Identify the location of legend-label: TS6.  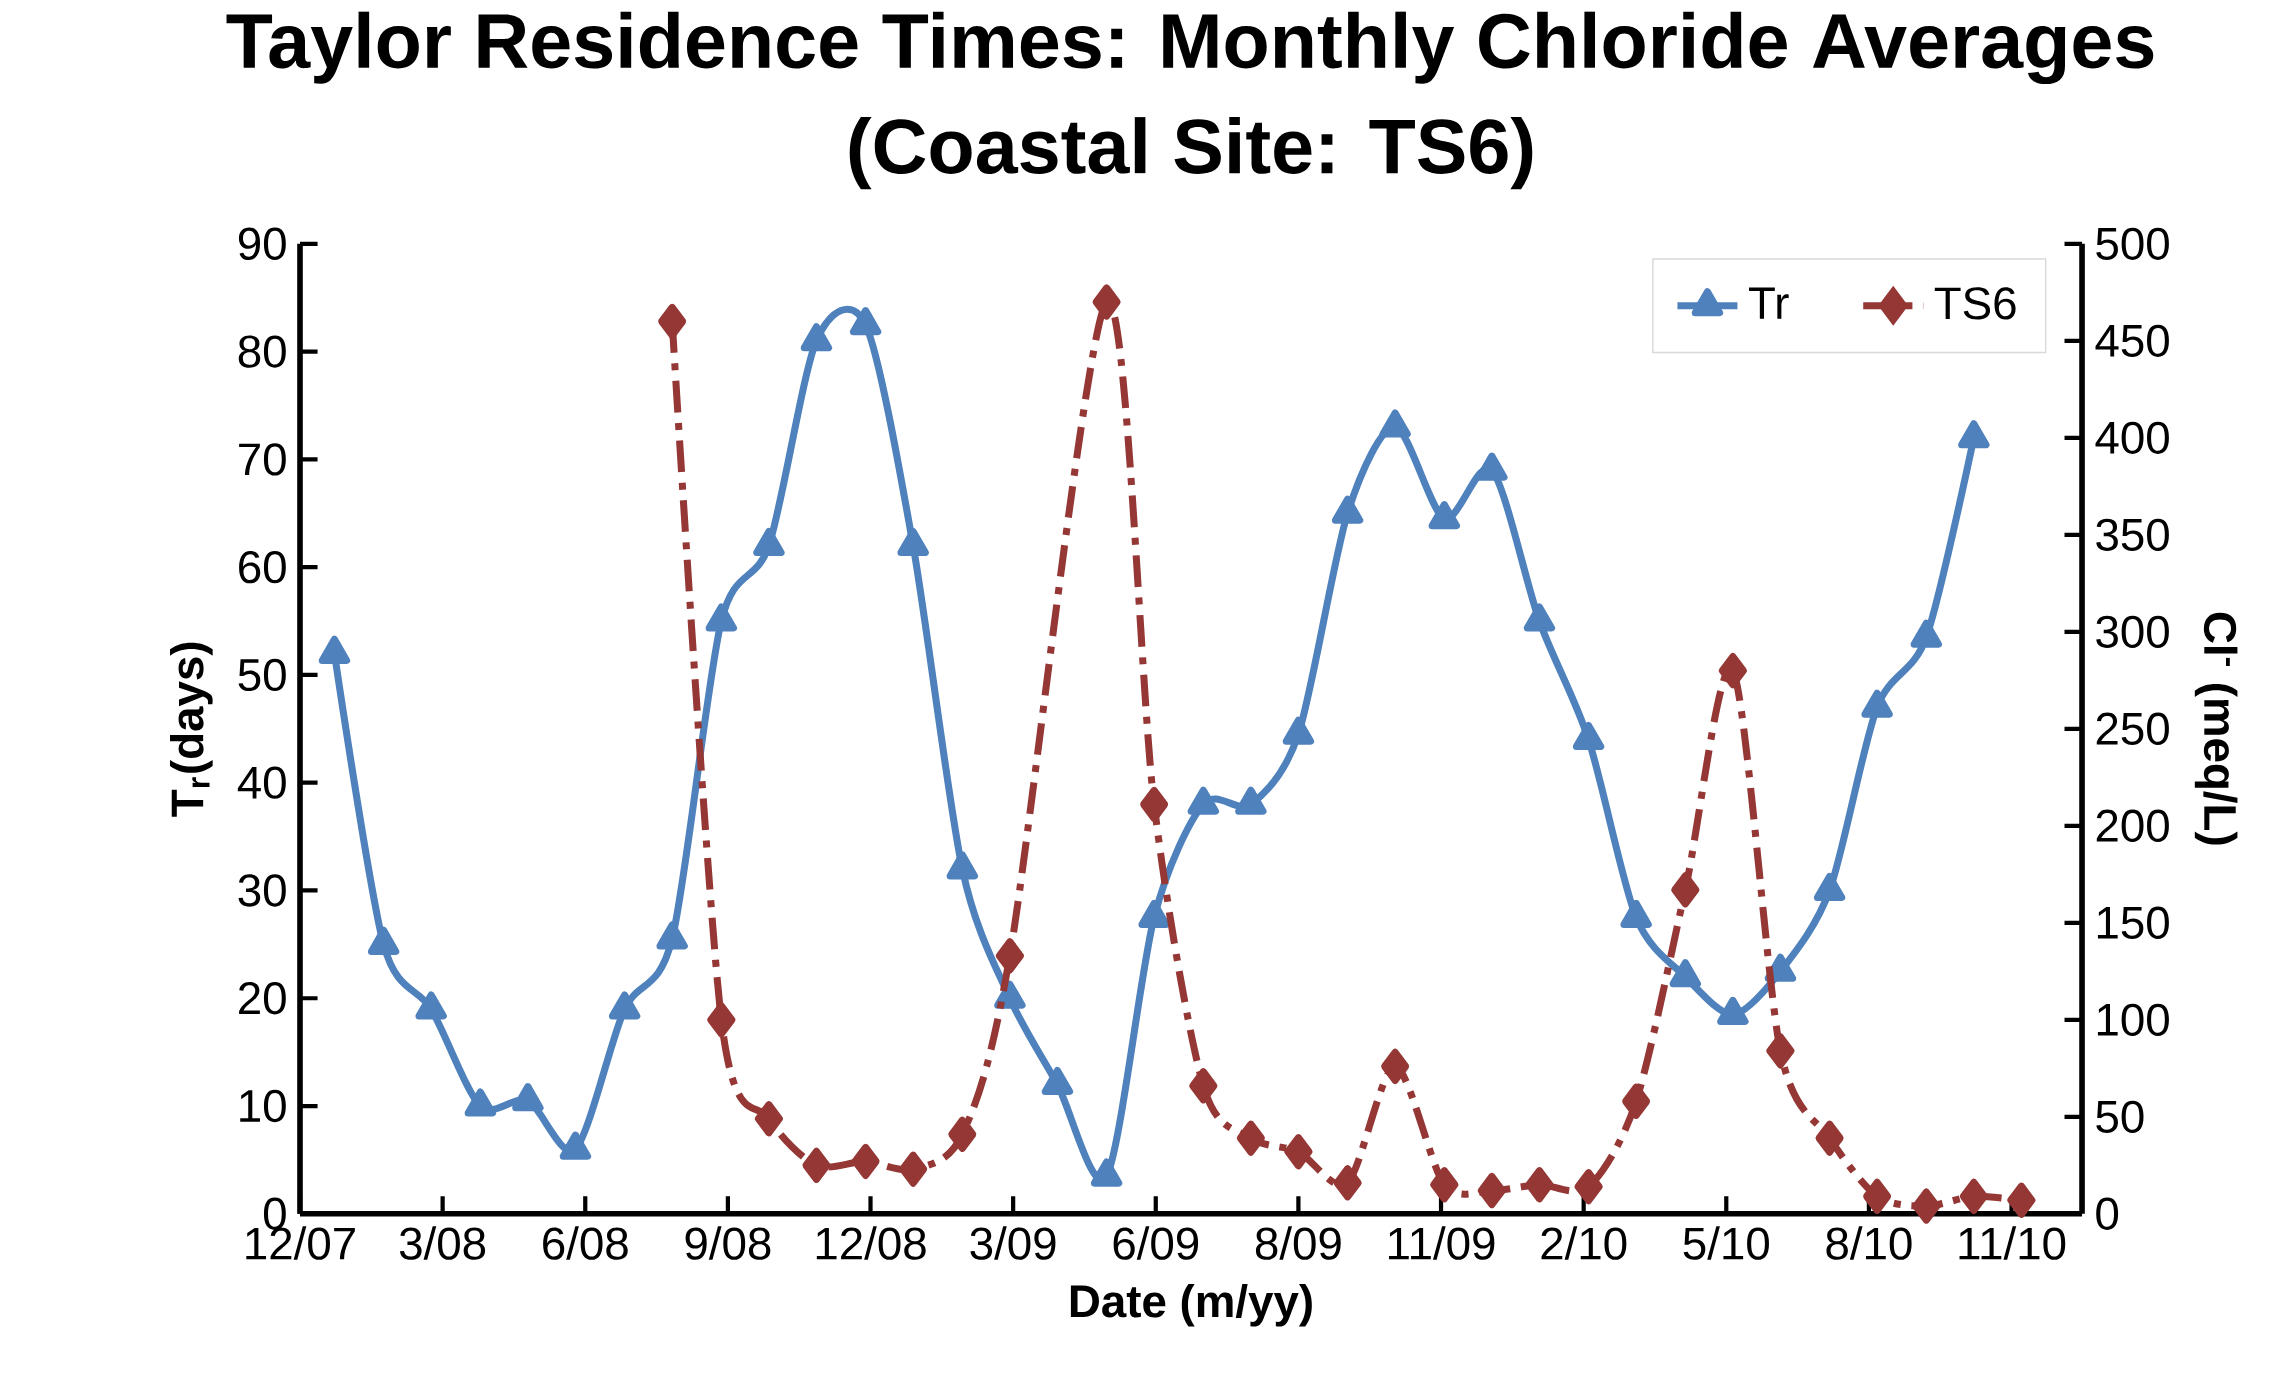
(1975, 303).